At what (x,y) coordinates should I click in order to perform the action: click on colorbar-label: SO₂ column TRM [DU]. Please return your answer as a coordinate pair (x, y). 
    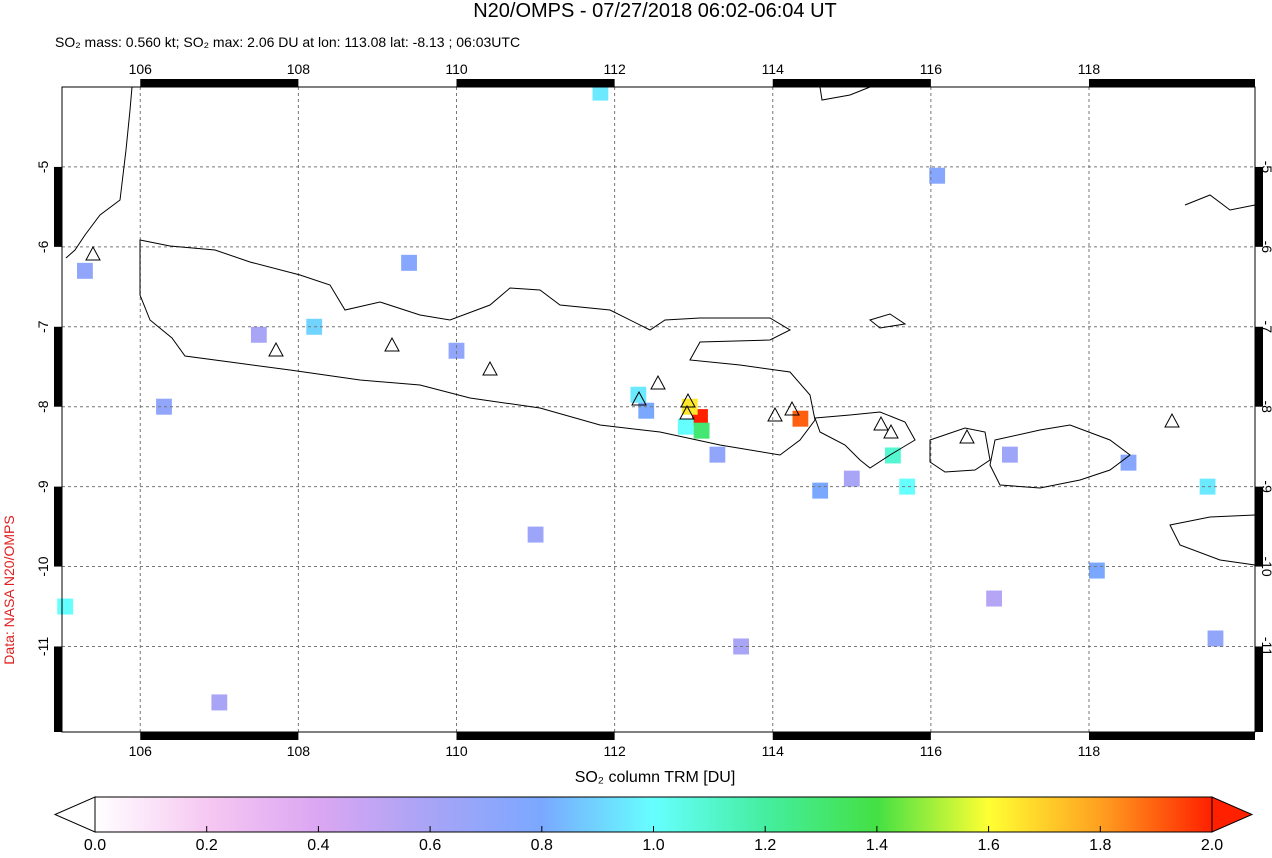
    Looking at the image, I should click on (655, 777).